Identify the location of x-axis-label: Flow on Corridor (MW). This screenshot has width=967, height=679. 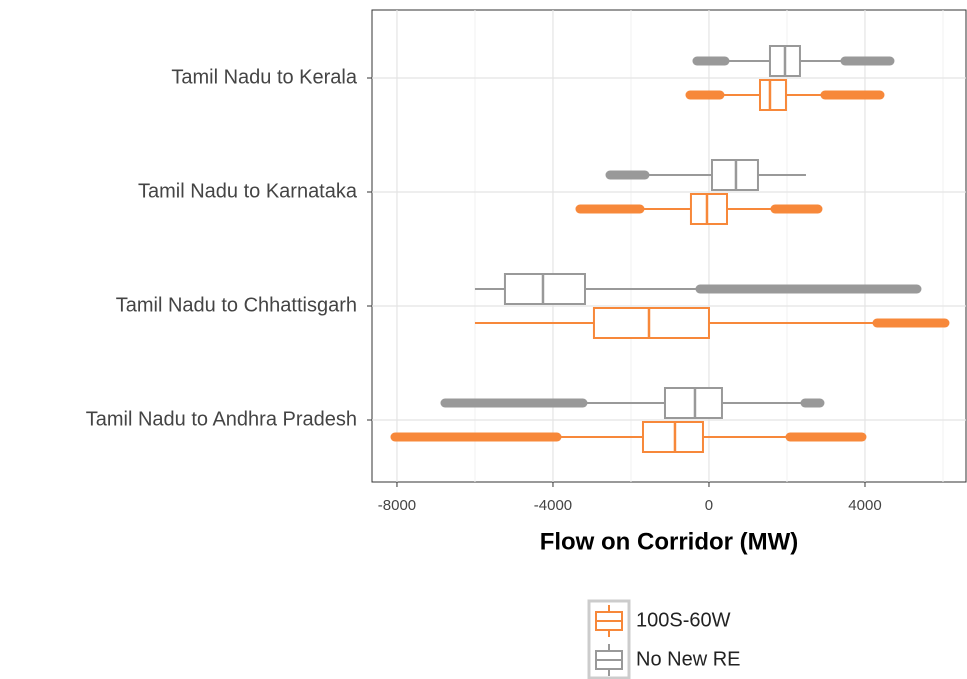
(669, 541).